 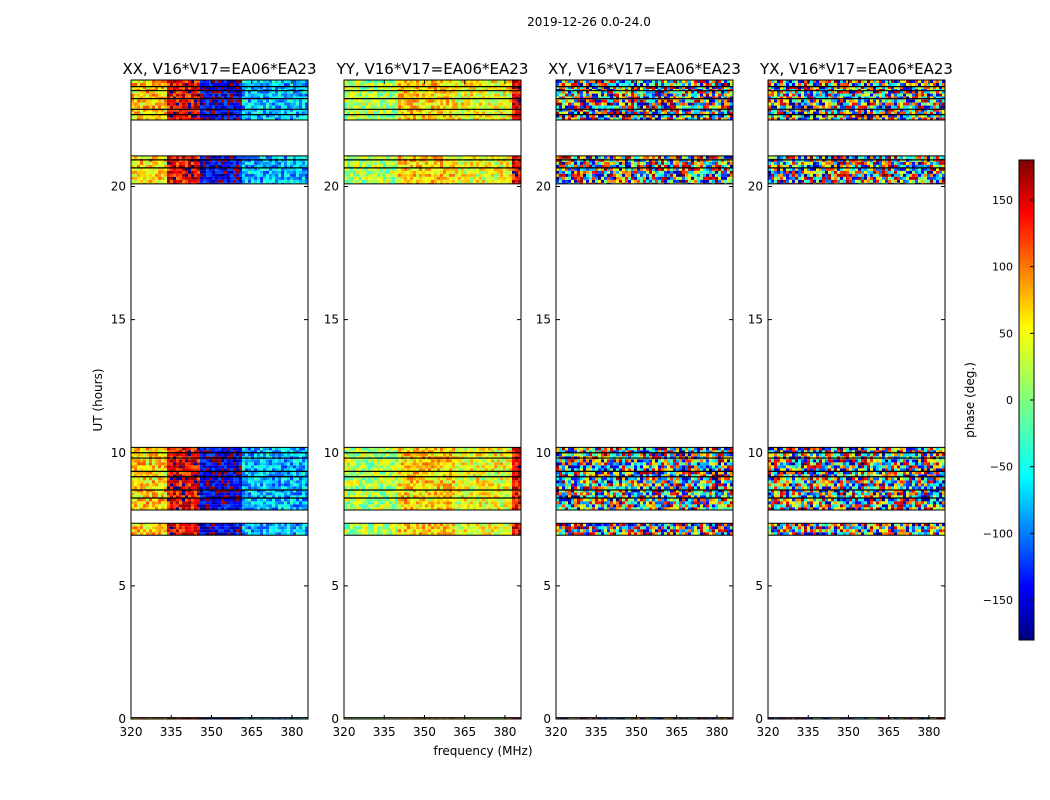 What do you see at coordinates (211, 732) in the screenshot?
I see `x-tick-label: 350` at bounding box center [211, 732].